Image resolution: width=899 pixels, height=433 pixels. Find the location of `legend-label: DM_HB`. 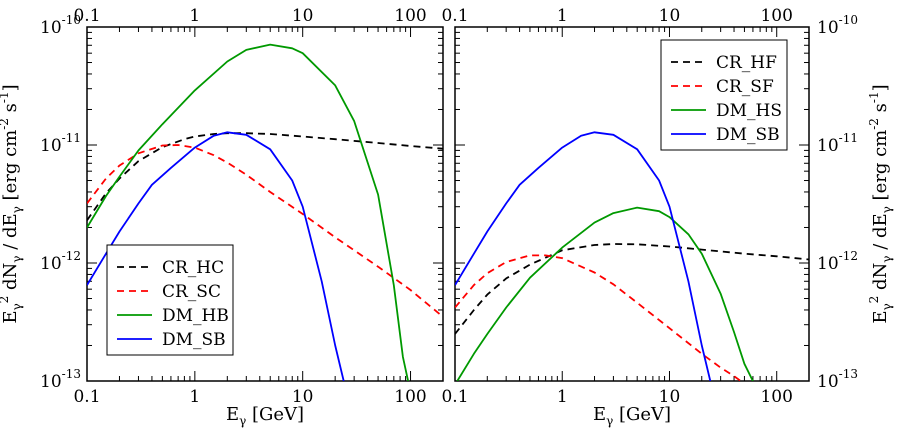

legend-label: DM_HB is located at coordinates (195, 316).